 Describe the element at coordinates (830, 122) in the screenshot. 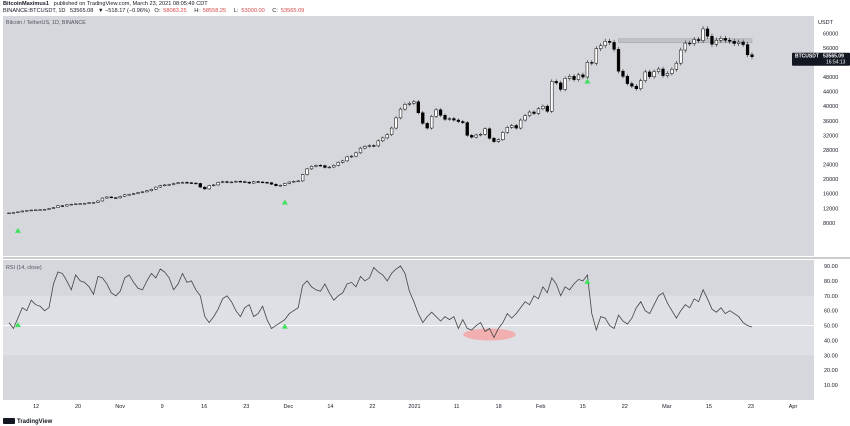

I see `price-axis-tick-label: 36000` at that location.